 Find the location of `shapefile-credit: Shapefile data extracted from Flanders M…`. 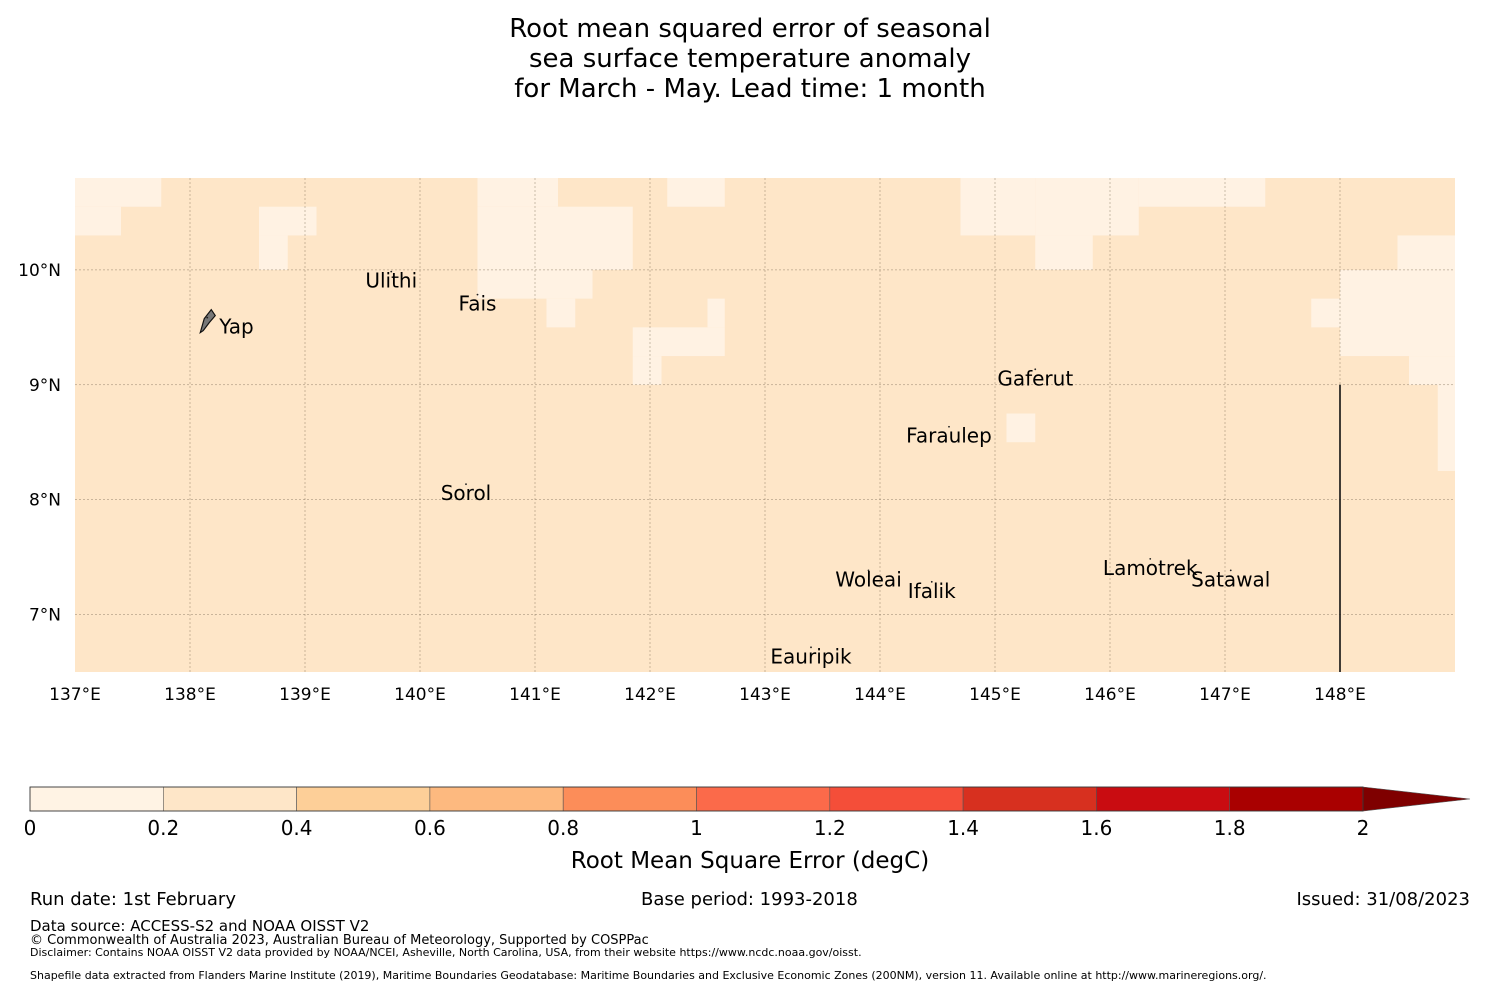

shapefile-credit: Shapefile data extracted from Flanders M… is located at coordinates (648, 975).